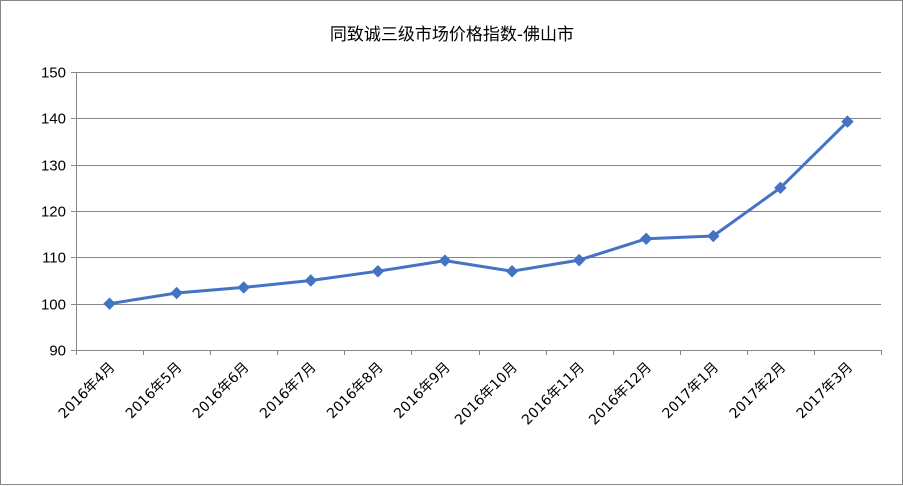  What do you see at coordinates (154, 391) in the screenshot?
I see `x-tick-label: 2016年5月` at bounding box center [154, 391].